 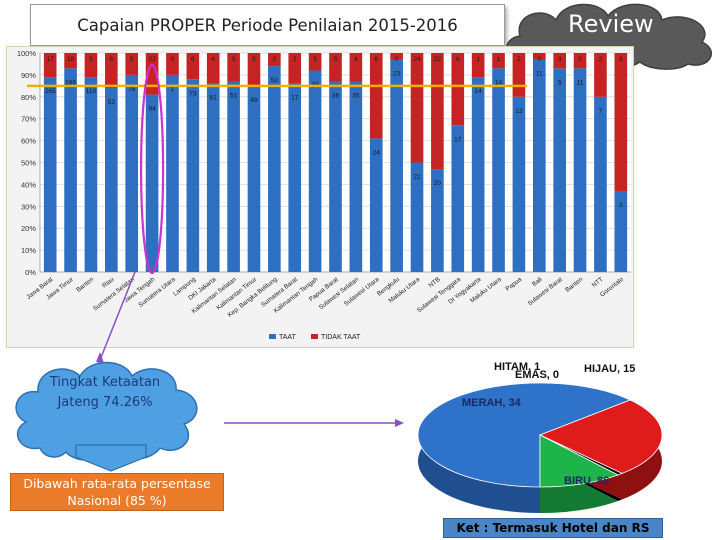 I want to click on bar-data-label: 52, so click(x=275, y=80).